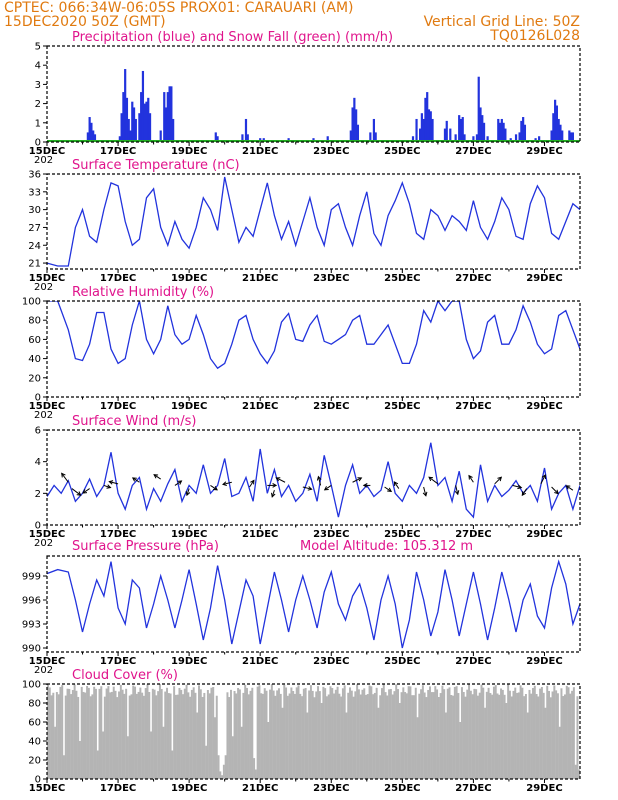 Image resolution: width=618 pixels, height=800 pixels. Describe the element at coordinates (402, 661) in the screenshot. I see `x-tick-label: 25DEC` at that location.